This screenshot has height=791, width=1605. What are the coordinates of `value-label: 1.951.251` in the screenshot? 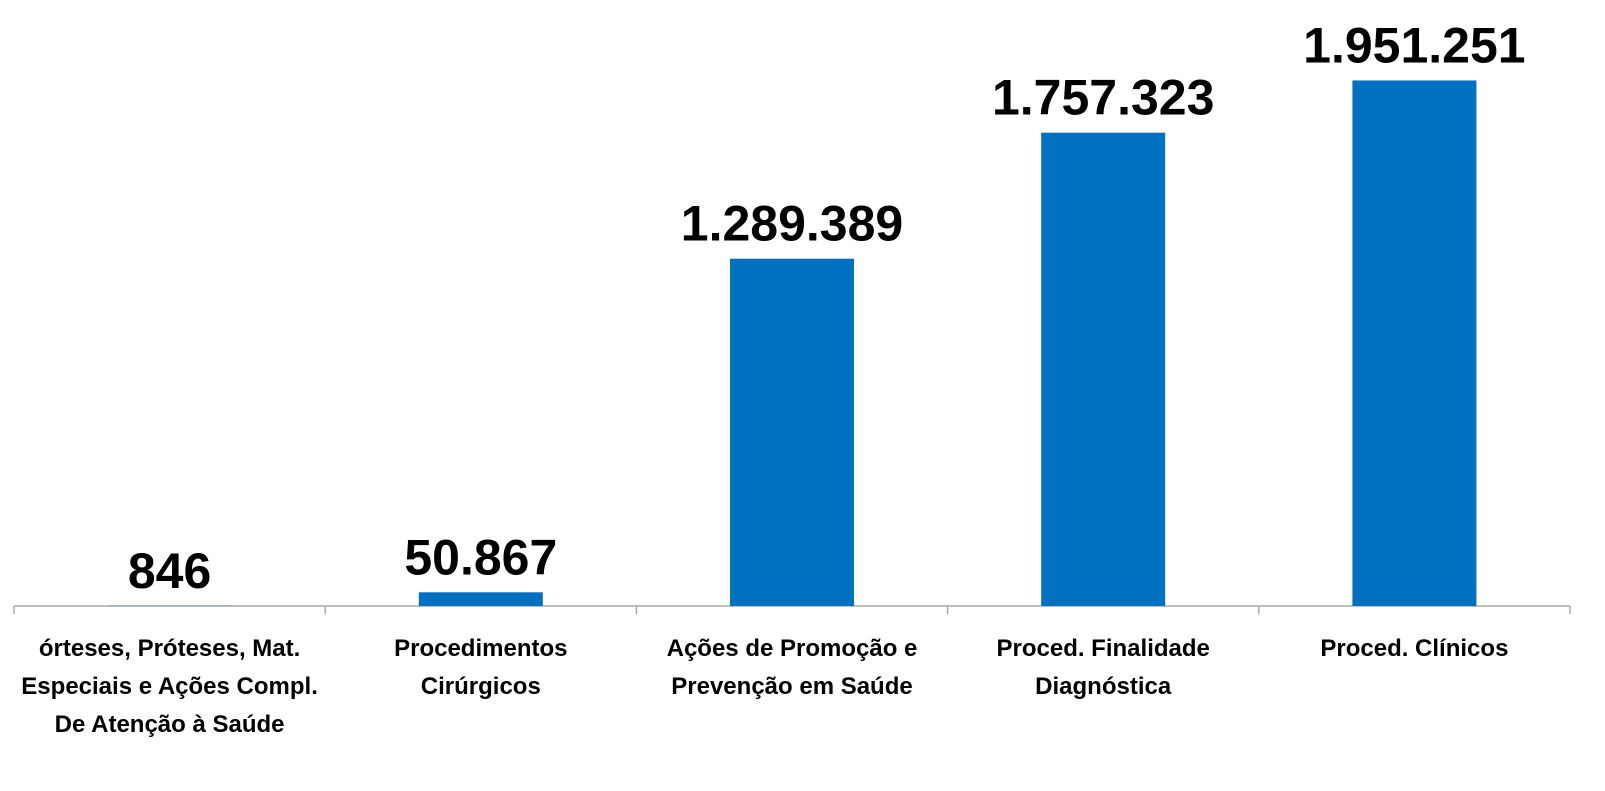 It's located at (1414, 45).